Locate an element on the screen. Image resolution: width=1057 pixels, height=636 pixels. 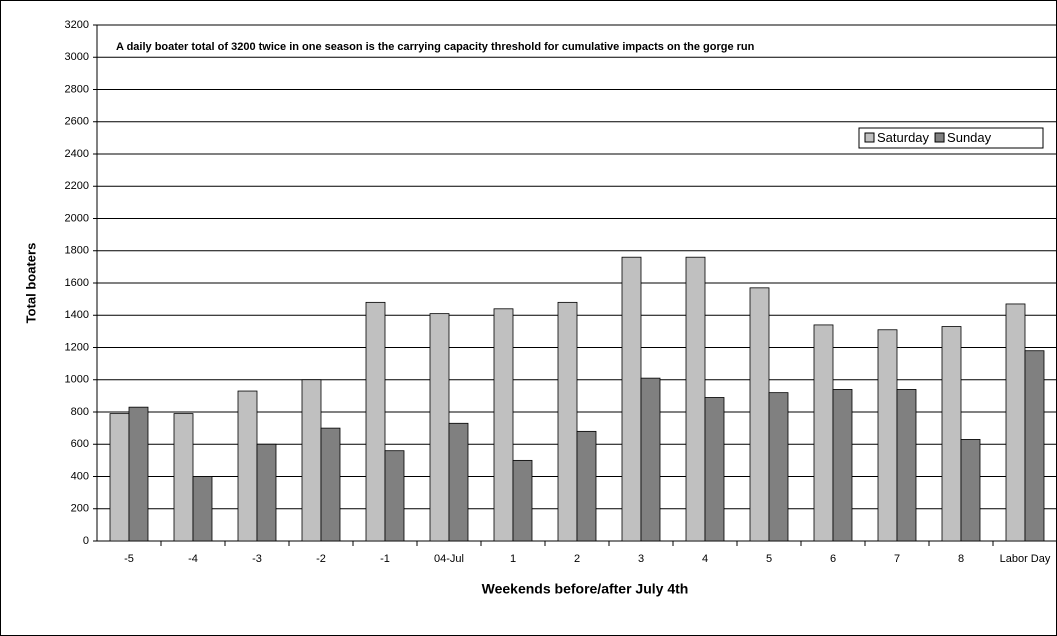
y-axis-label: Total boaters is located at coordinates (30, 283).